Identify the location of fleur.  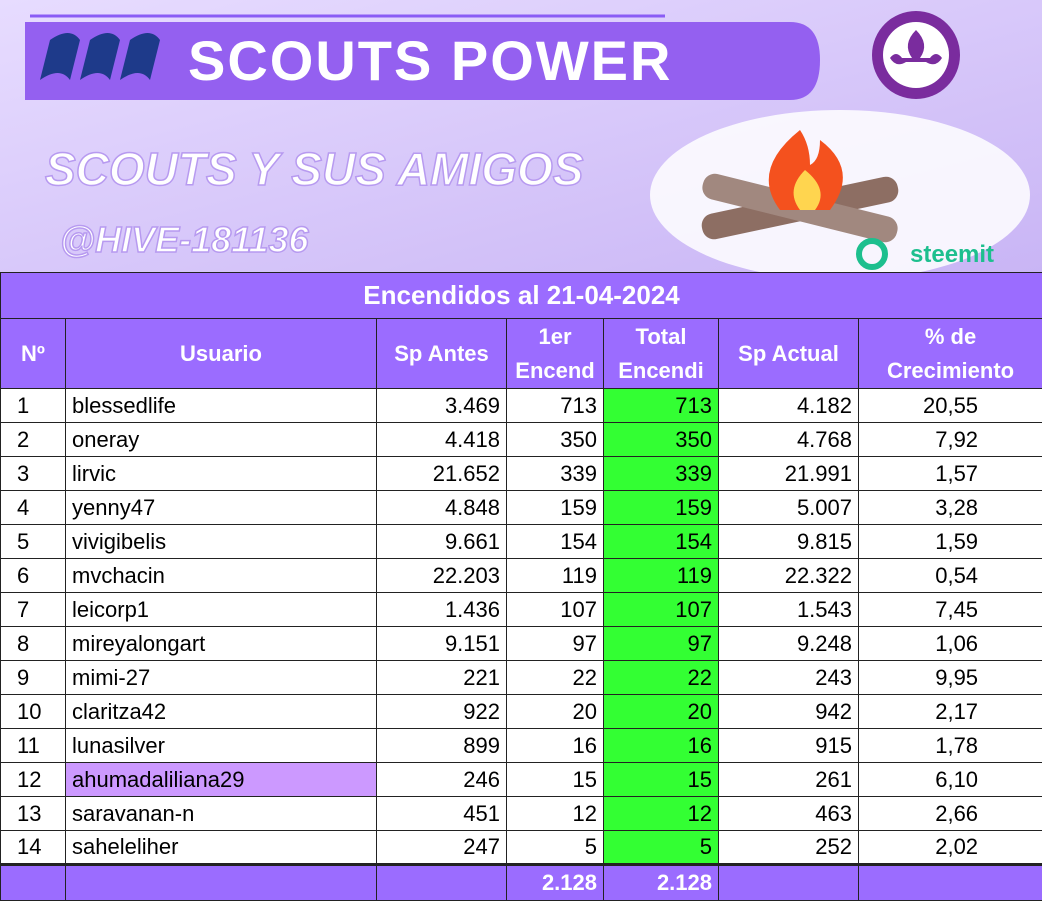
(916, 47).